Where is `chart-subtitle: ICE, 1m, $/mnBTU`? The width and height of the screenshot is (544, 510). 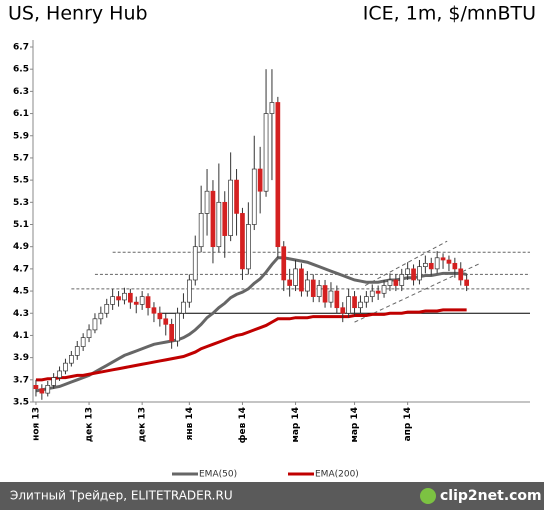 chart-subtitle: ICE, 1m, $/mnBTU is located at coordinates (449, 14).